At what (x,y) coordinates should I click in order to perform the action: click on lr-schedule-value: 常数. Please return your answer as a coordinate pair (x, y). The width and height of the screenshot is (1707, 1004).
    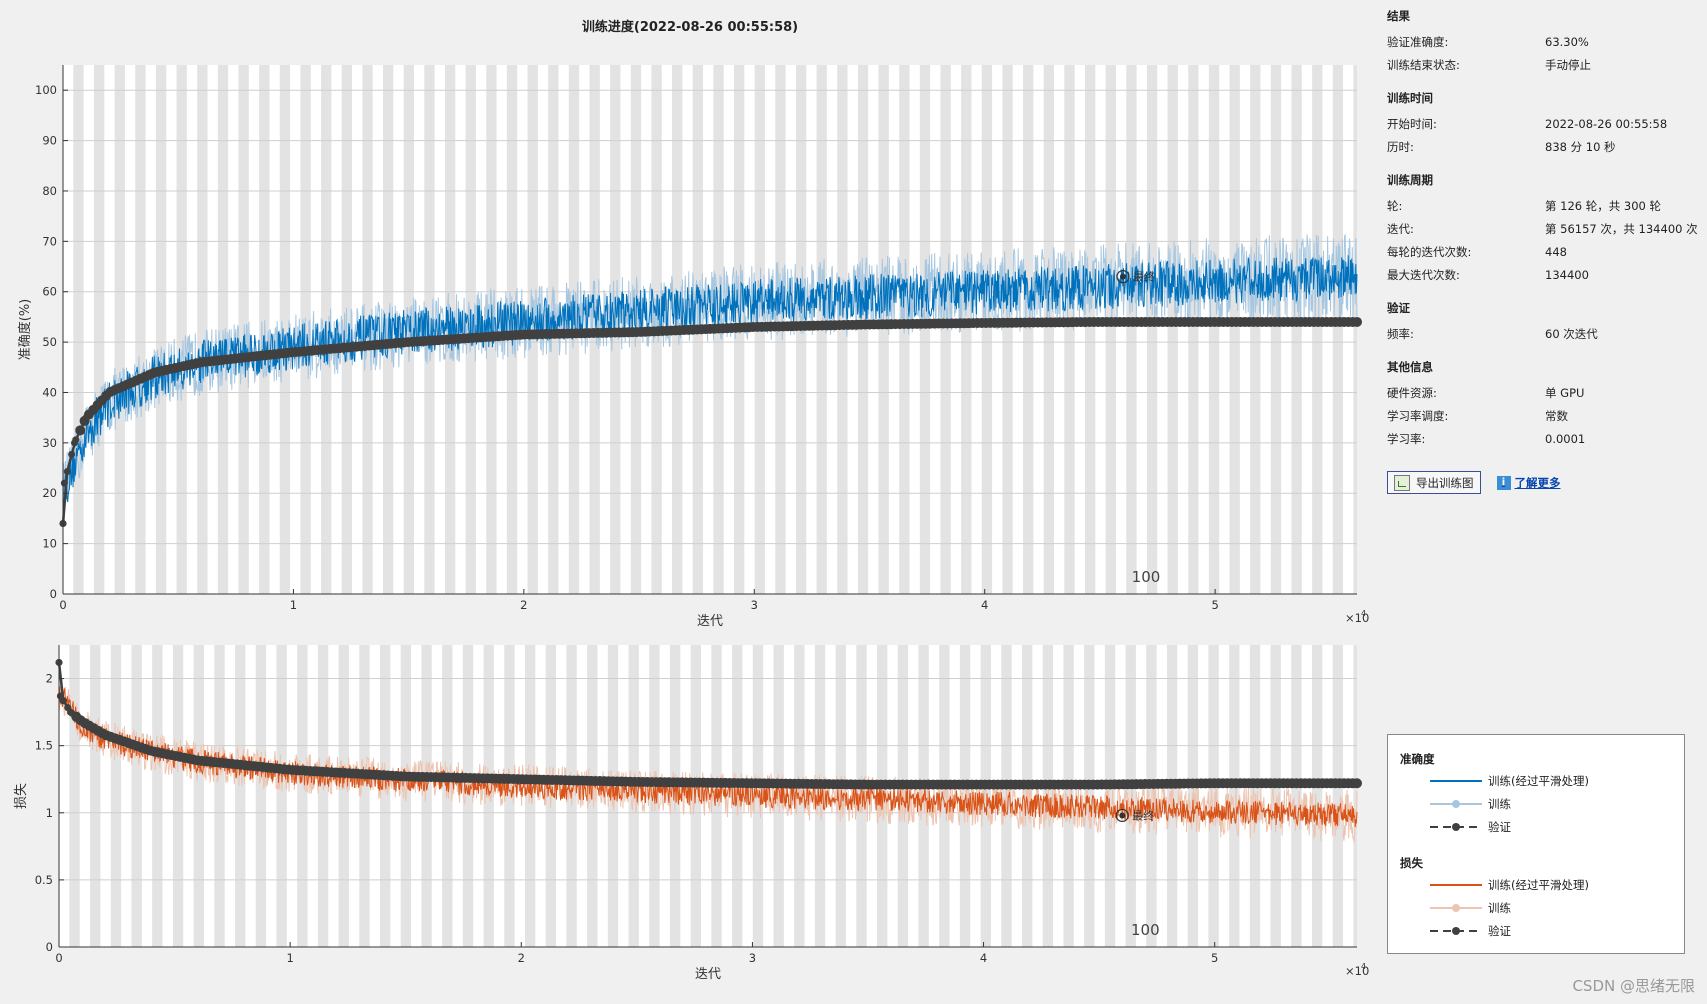
    Looking at the image, I should click on (1556, 415).